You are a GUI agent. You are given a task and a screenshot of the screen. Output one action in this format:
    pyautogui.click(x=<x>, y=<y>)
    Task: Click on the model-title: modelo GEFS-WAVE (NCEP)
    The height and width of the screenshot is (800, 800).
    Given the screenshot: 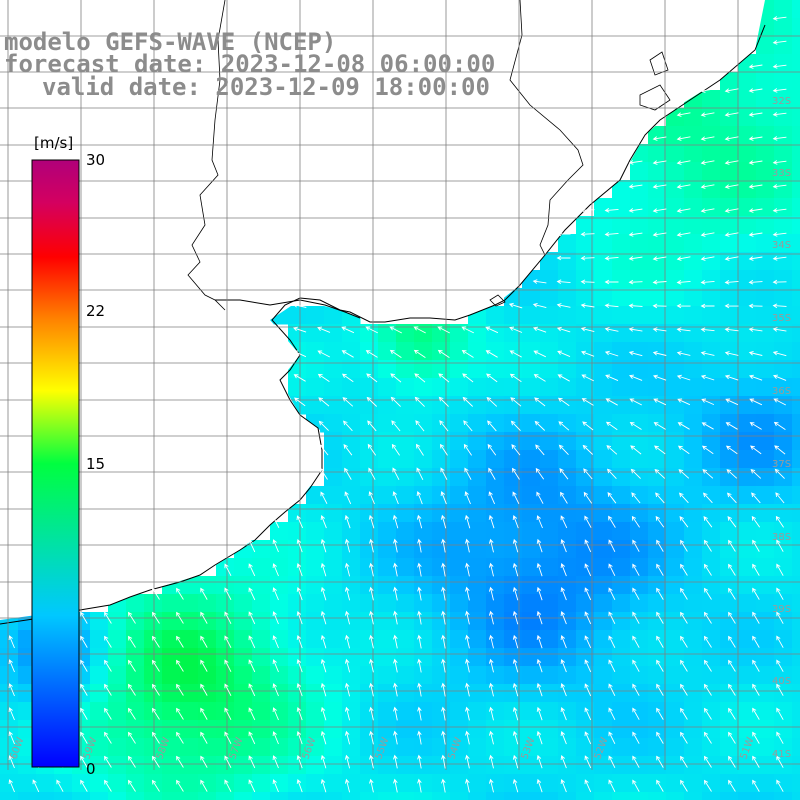 What is the action you would take?
    pyautogui.click(x=170, y=42)
    